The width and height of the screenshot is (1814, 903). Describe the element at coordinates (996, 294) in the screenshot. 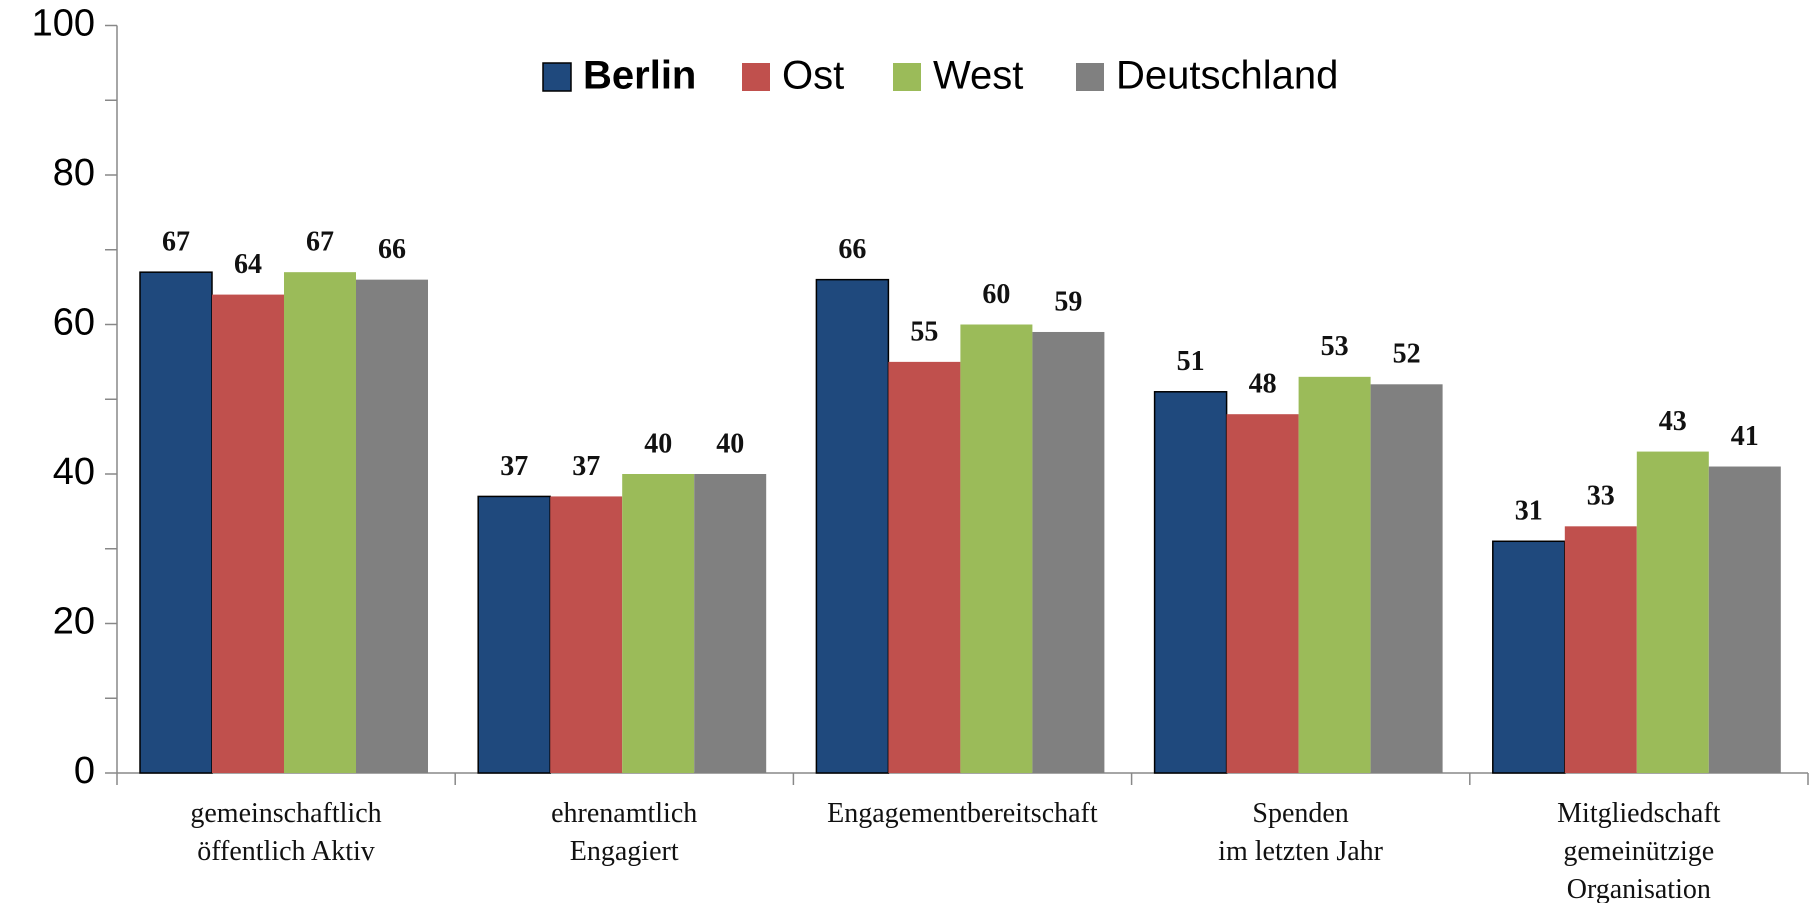

I see `data-label: 60` at that location.